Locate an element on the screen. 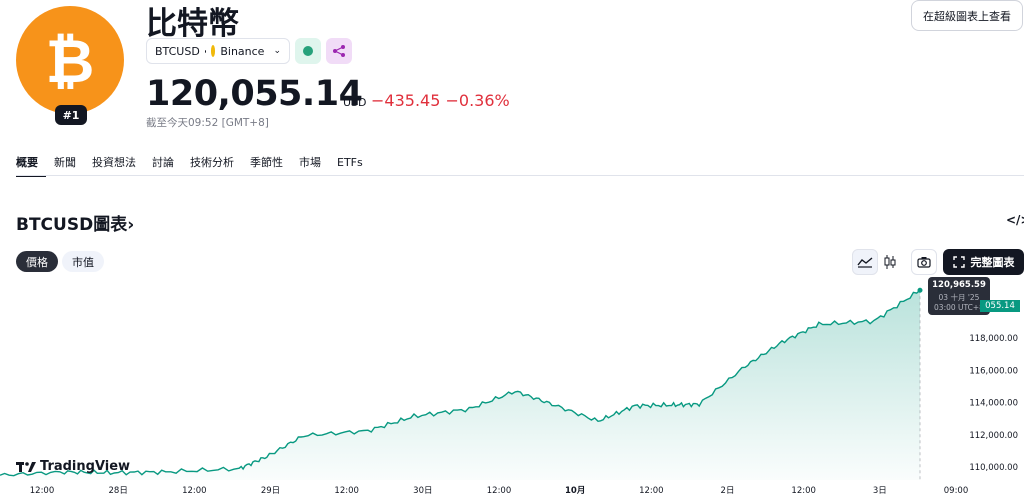  chevron-right-icon: › is located at coordinates (131, 225).